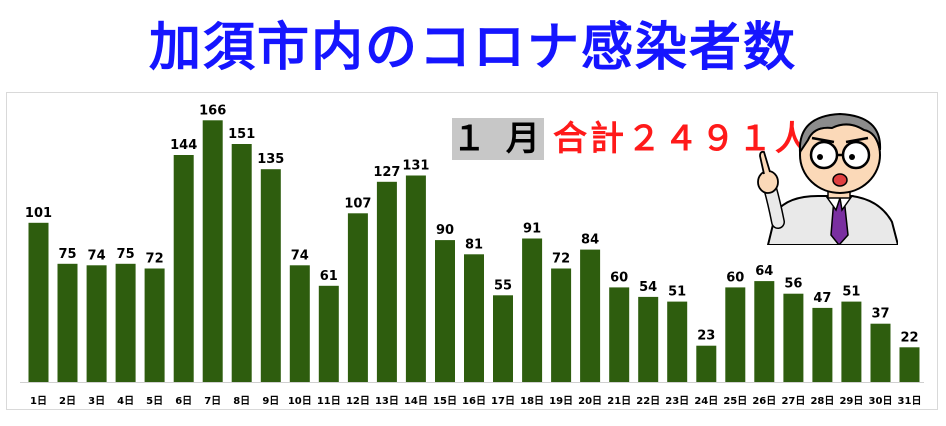 This screenshot has height=426, width=946. I want to click on data-label: 64, so click(764, 271).